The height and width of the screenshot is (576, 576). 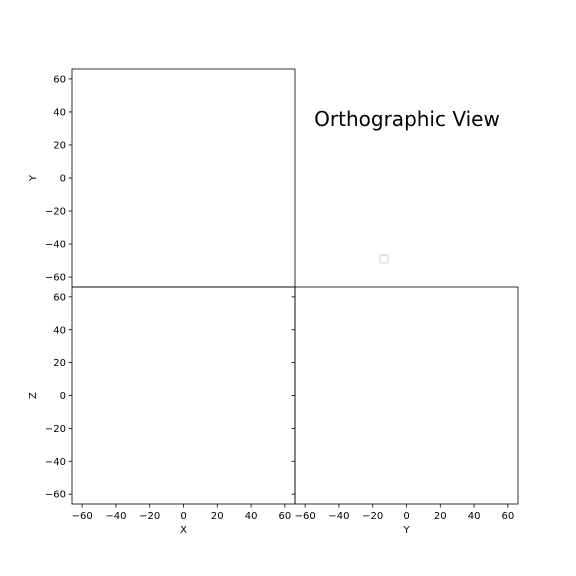 What do you see at coordinates (384, 259) in the screenshot?
I see `legend-box` at bounding box center [384, 259].